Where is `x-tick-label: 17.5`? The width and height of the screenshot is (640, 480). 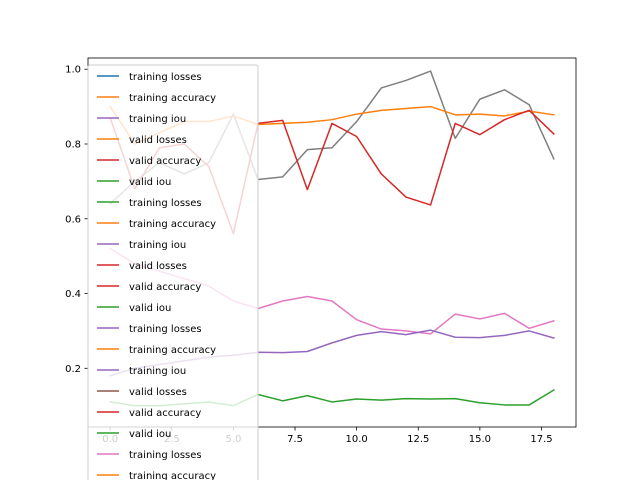
x-tick-label: 17.5 is located at coordinates (541, 439).